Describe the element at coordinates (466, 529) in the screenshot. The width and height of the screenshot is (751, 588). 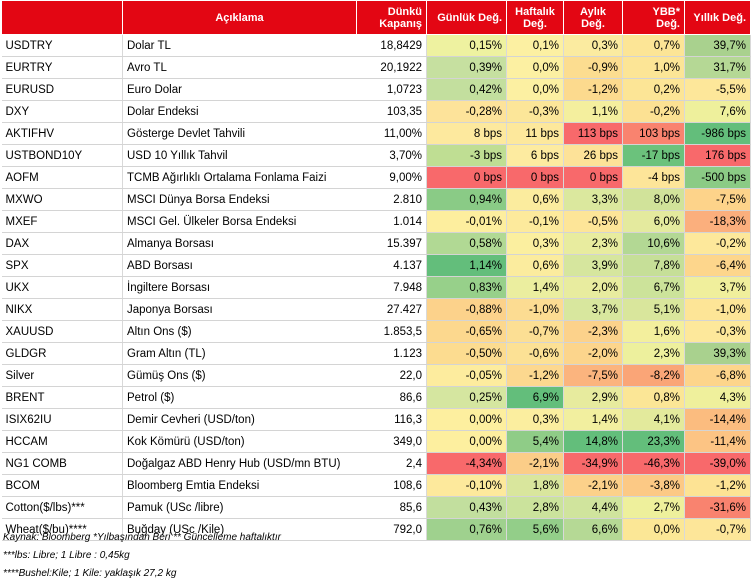
I see `row-daily: 0,76%` at that location.